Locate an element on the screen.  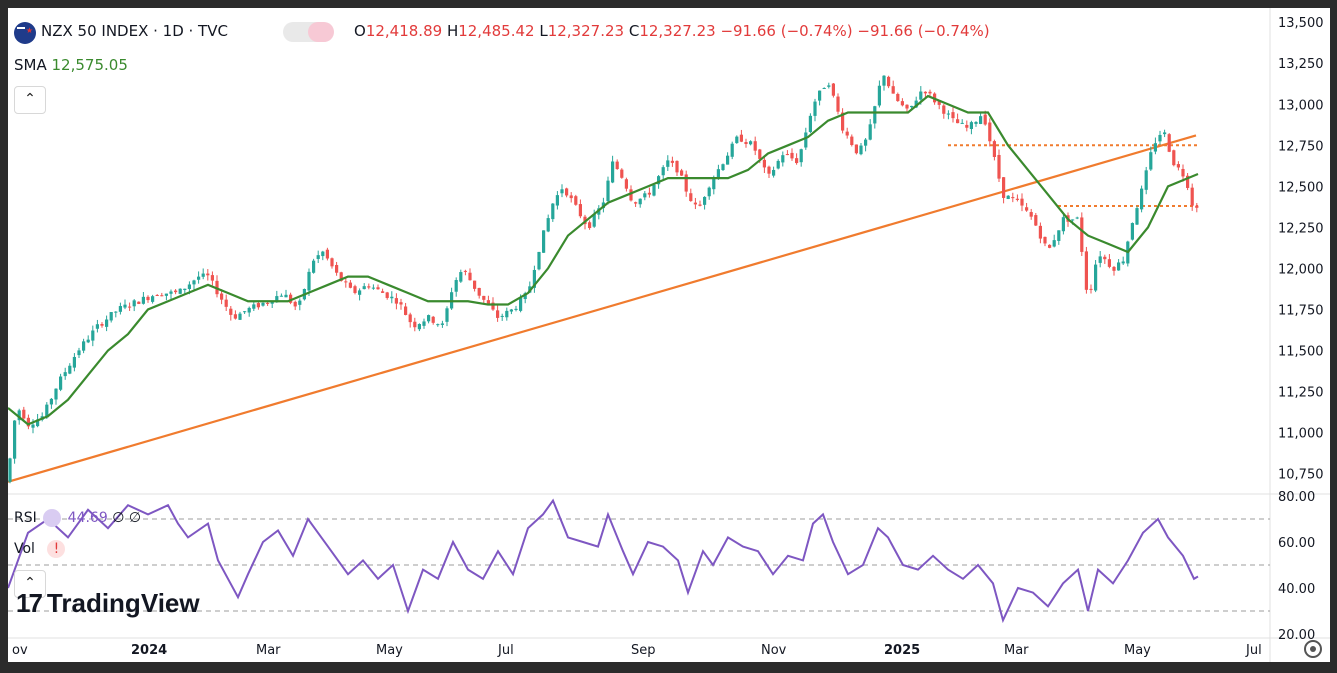
price-tick-label: 11,000 is located at coordinates (1301, 434).